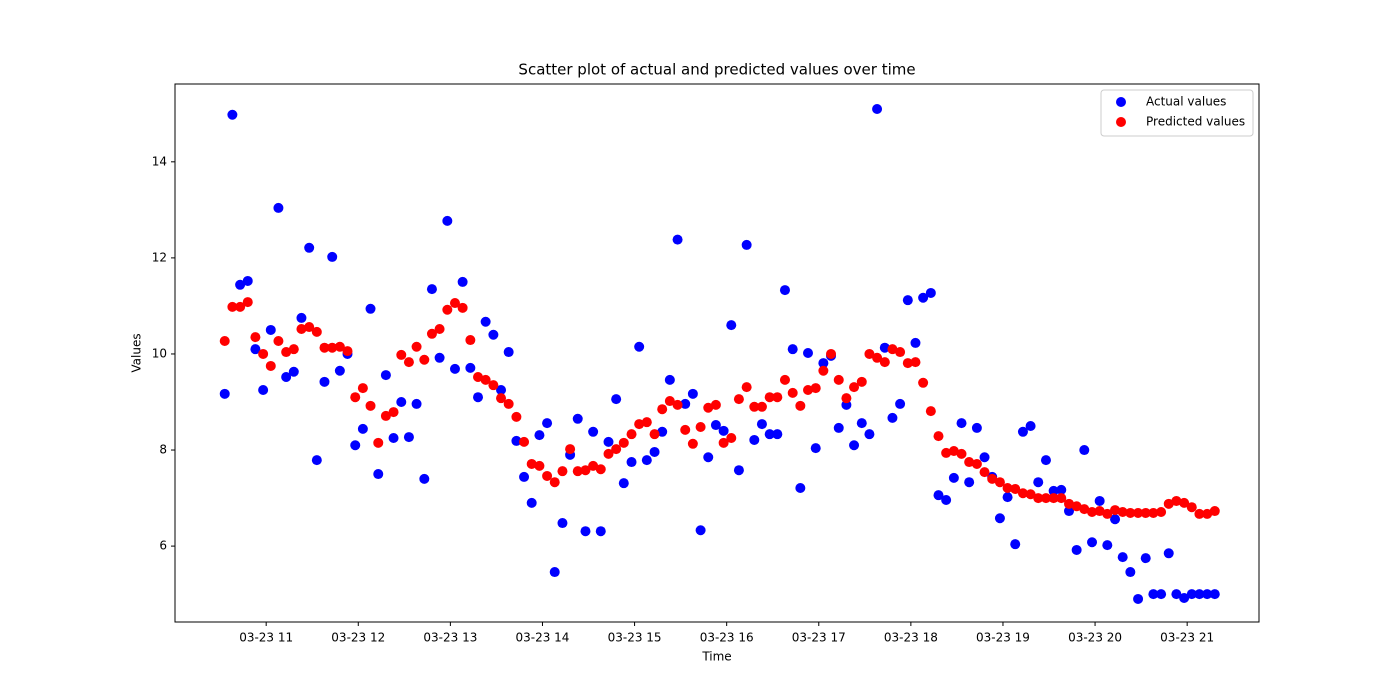  What do you see at coordinates (358, 638) in the screenshot?
I see `x-tick-label: 03-23 12` at bounding box center [358, 638].